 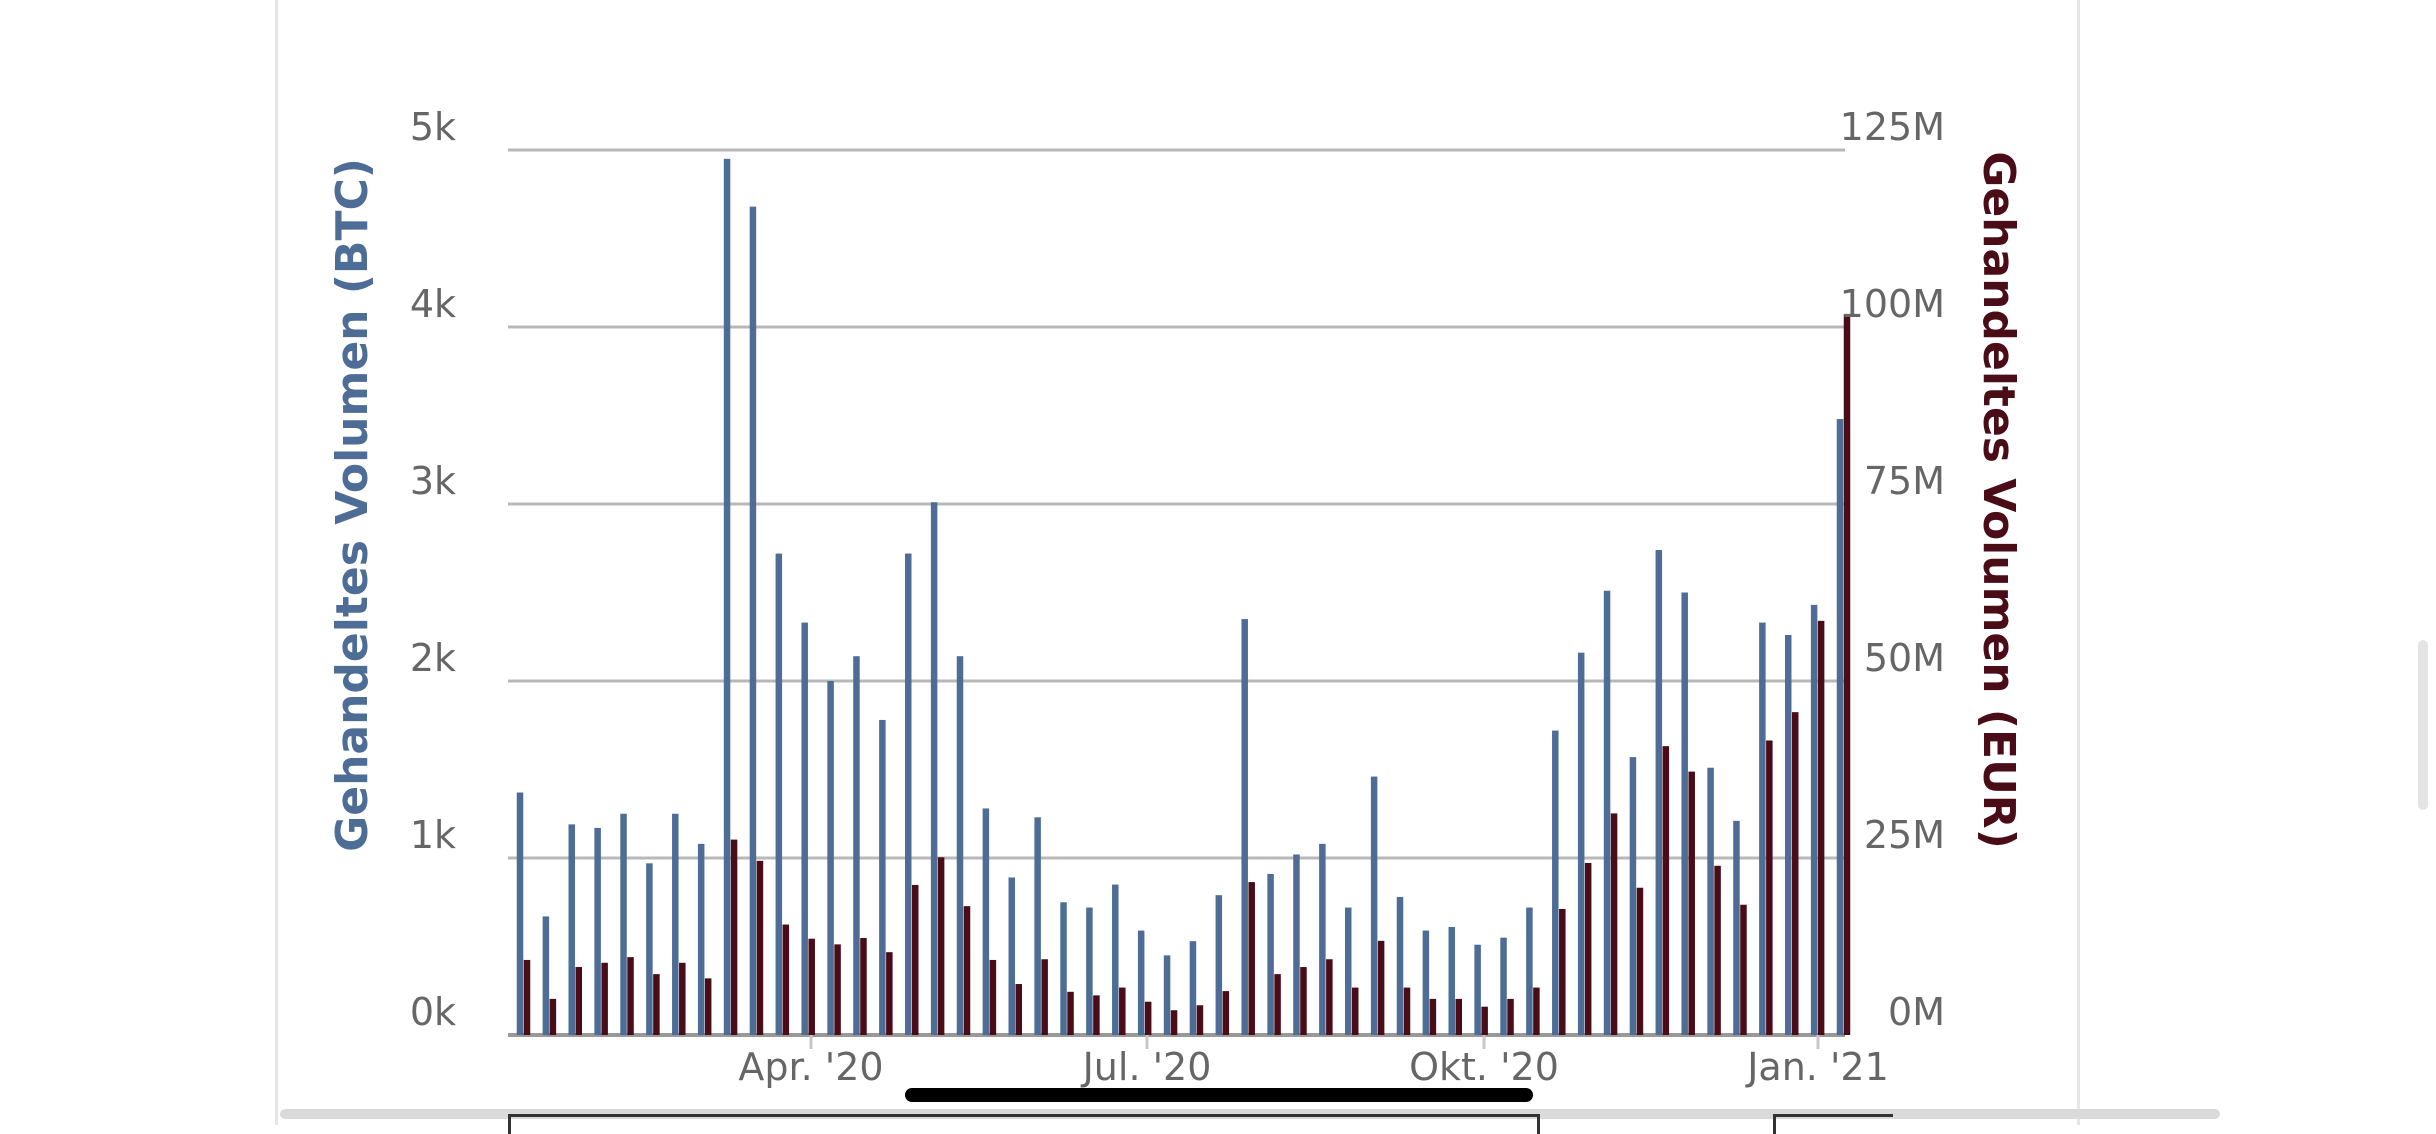 What do you see at coordinates (2423, 725) in the screenshot?
I see `vertical-scrollbar` at bounding box center [2423, 725].